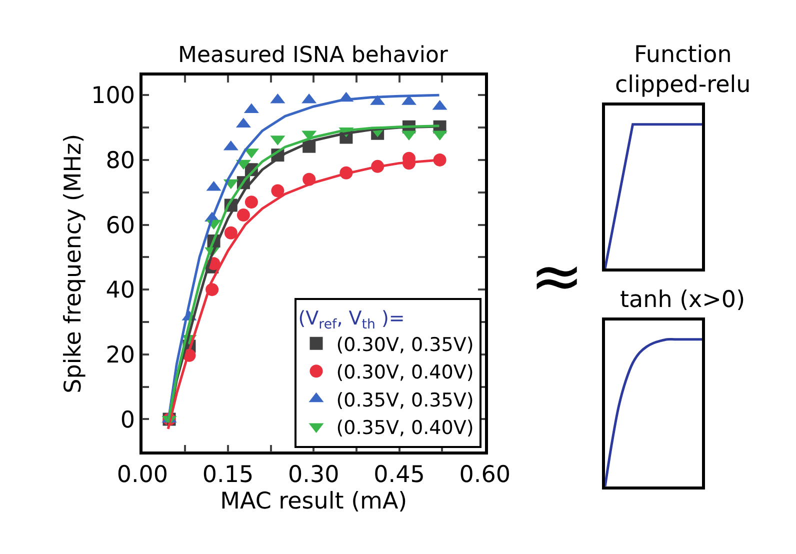 This screenshot has width=796, height=554. Describe the element at coordinates (228, 475) in the screenshot. I see `x-tick-label: 0.15` at that location.